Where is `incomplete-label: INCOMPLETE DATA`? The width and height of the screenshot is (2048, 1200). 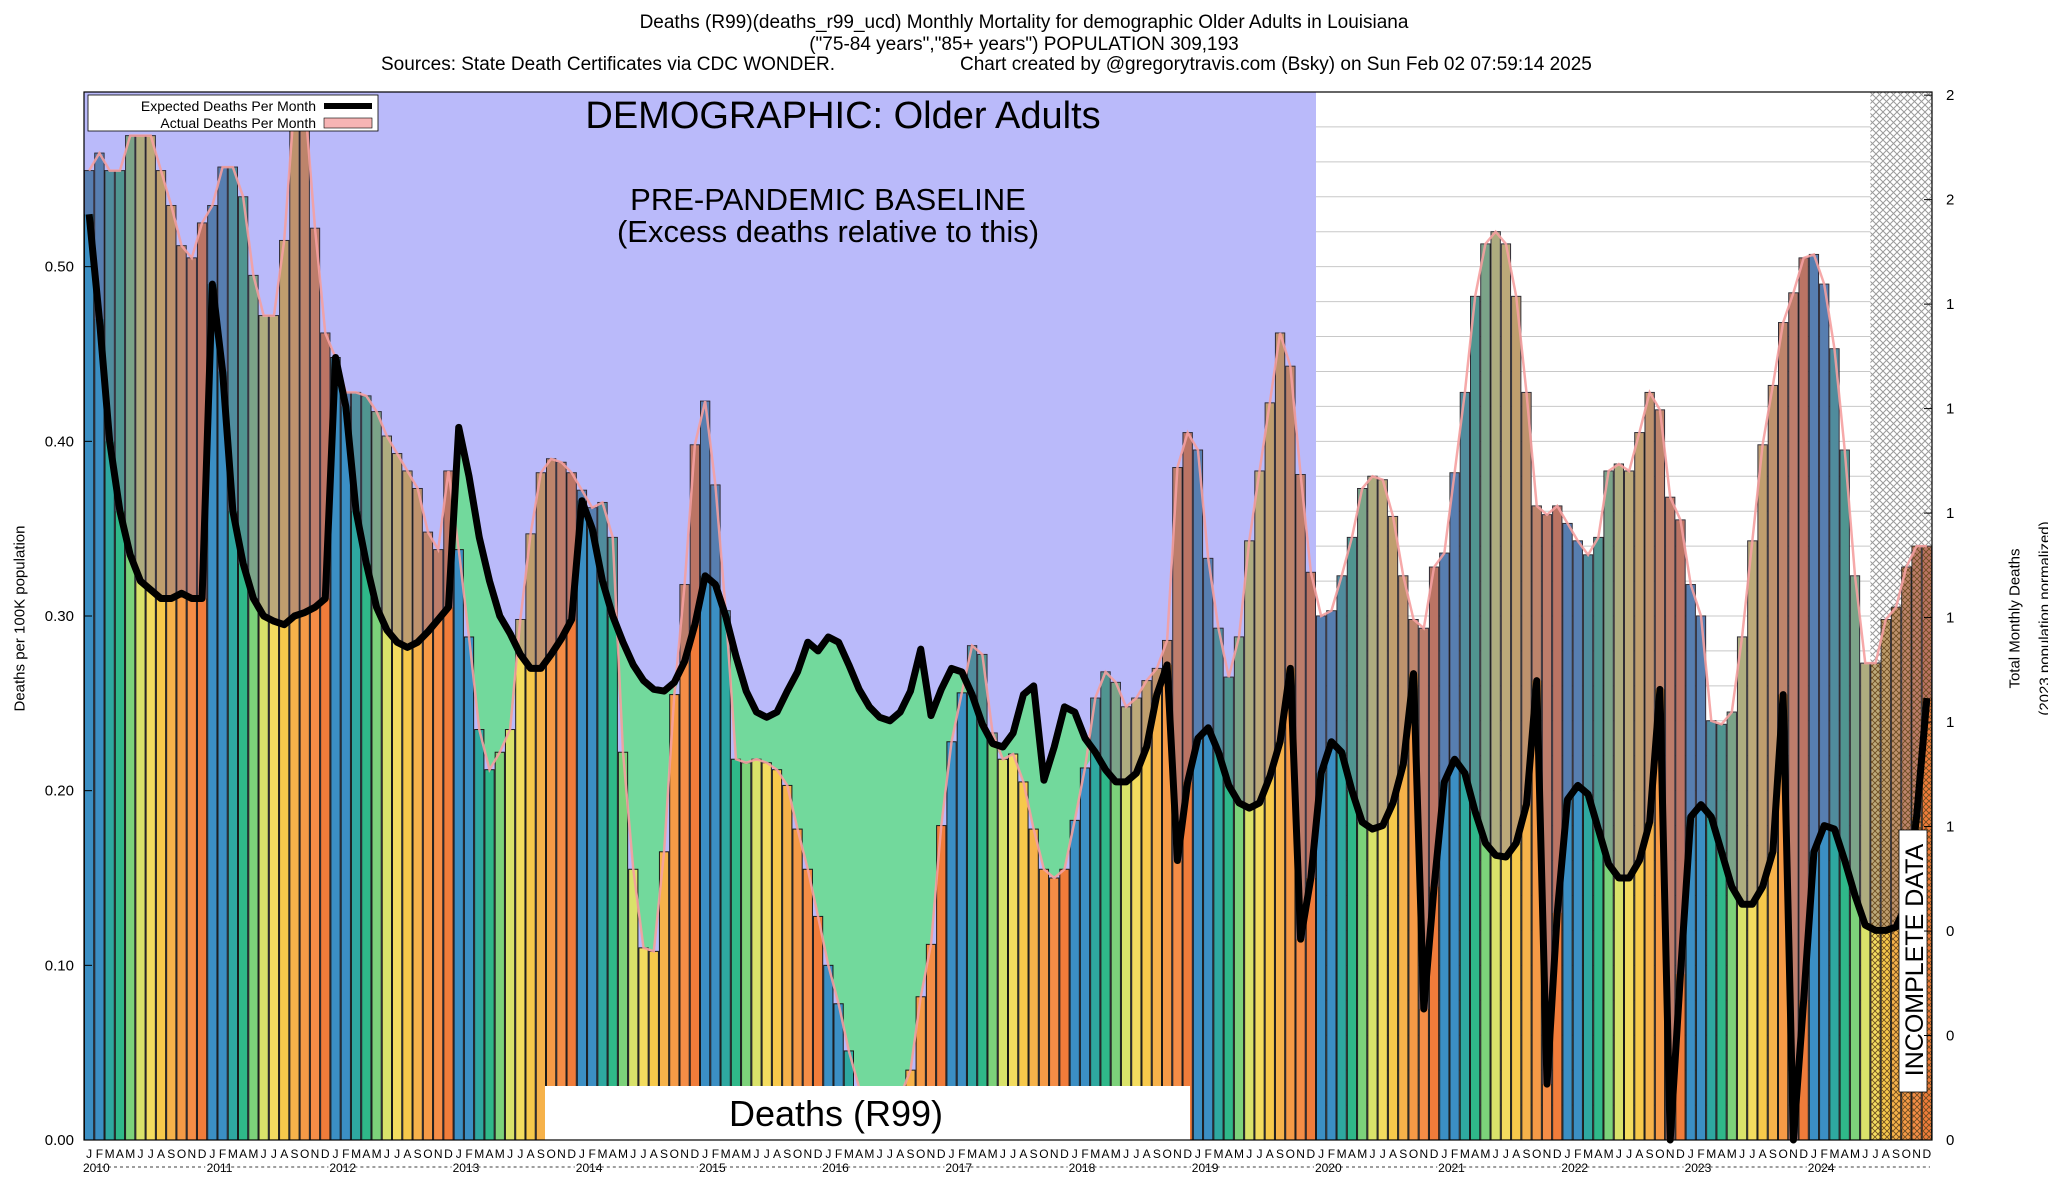
incomplete-label: INCOMPLETE DATA is located at coordinates (1915, 959).